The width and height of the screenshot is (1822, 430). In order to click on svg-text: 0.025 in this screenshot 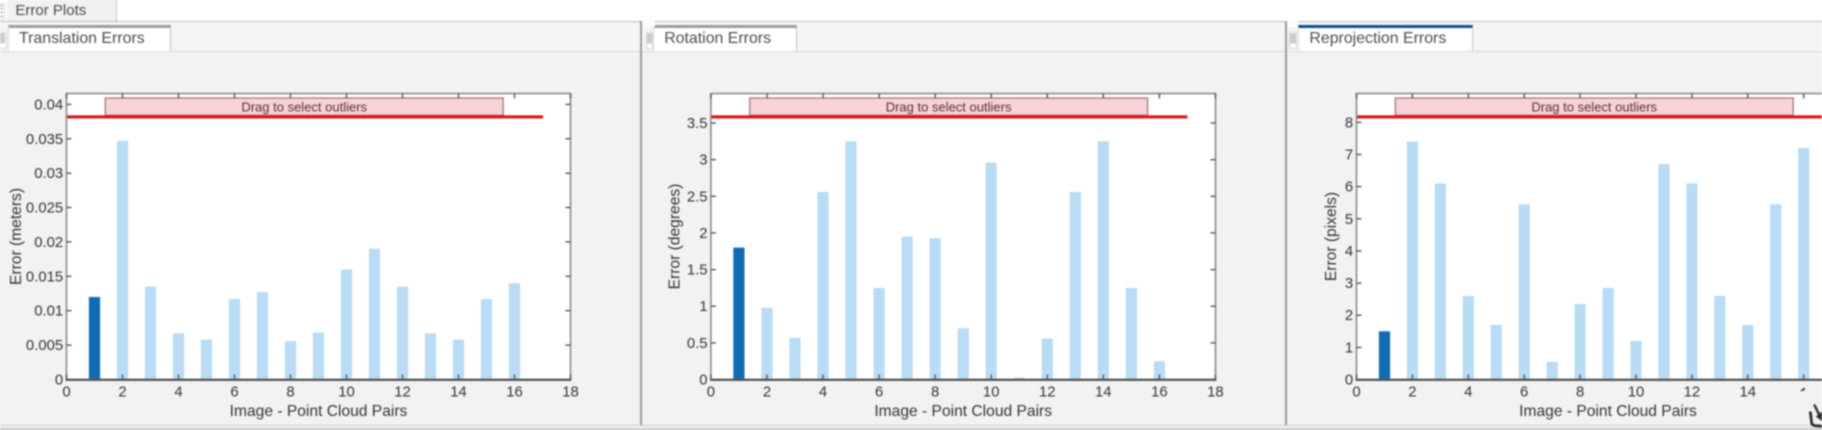, I will do `click(44, 209)`.